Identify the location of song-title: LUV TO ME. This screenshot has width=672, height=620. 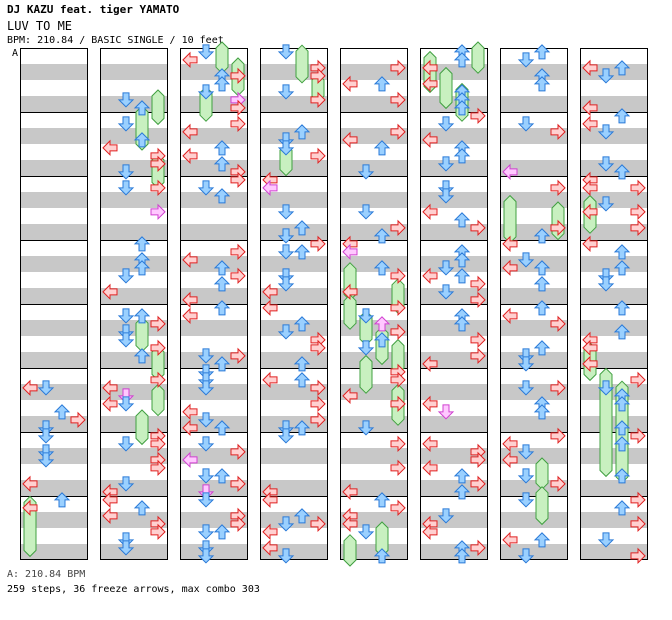
(40, 26).